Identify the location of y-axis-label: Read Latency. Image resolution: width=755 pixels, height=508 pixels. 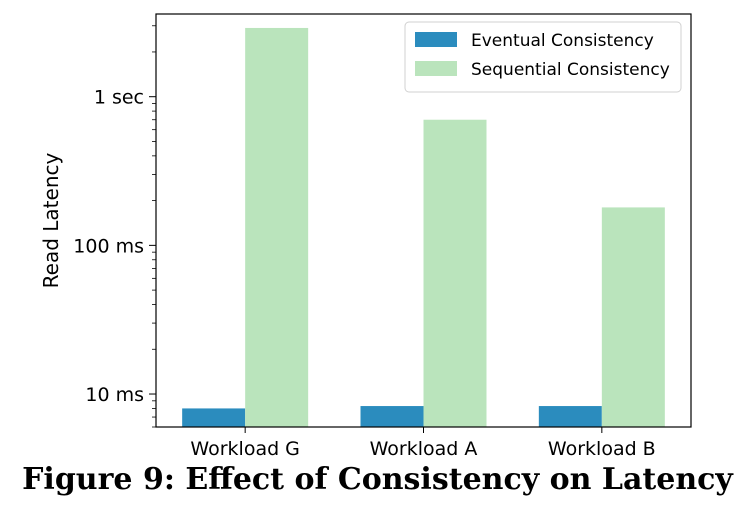
(51, 221).